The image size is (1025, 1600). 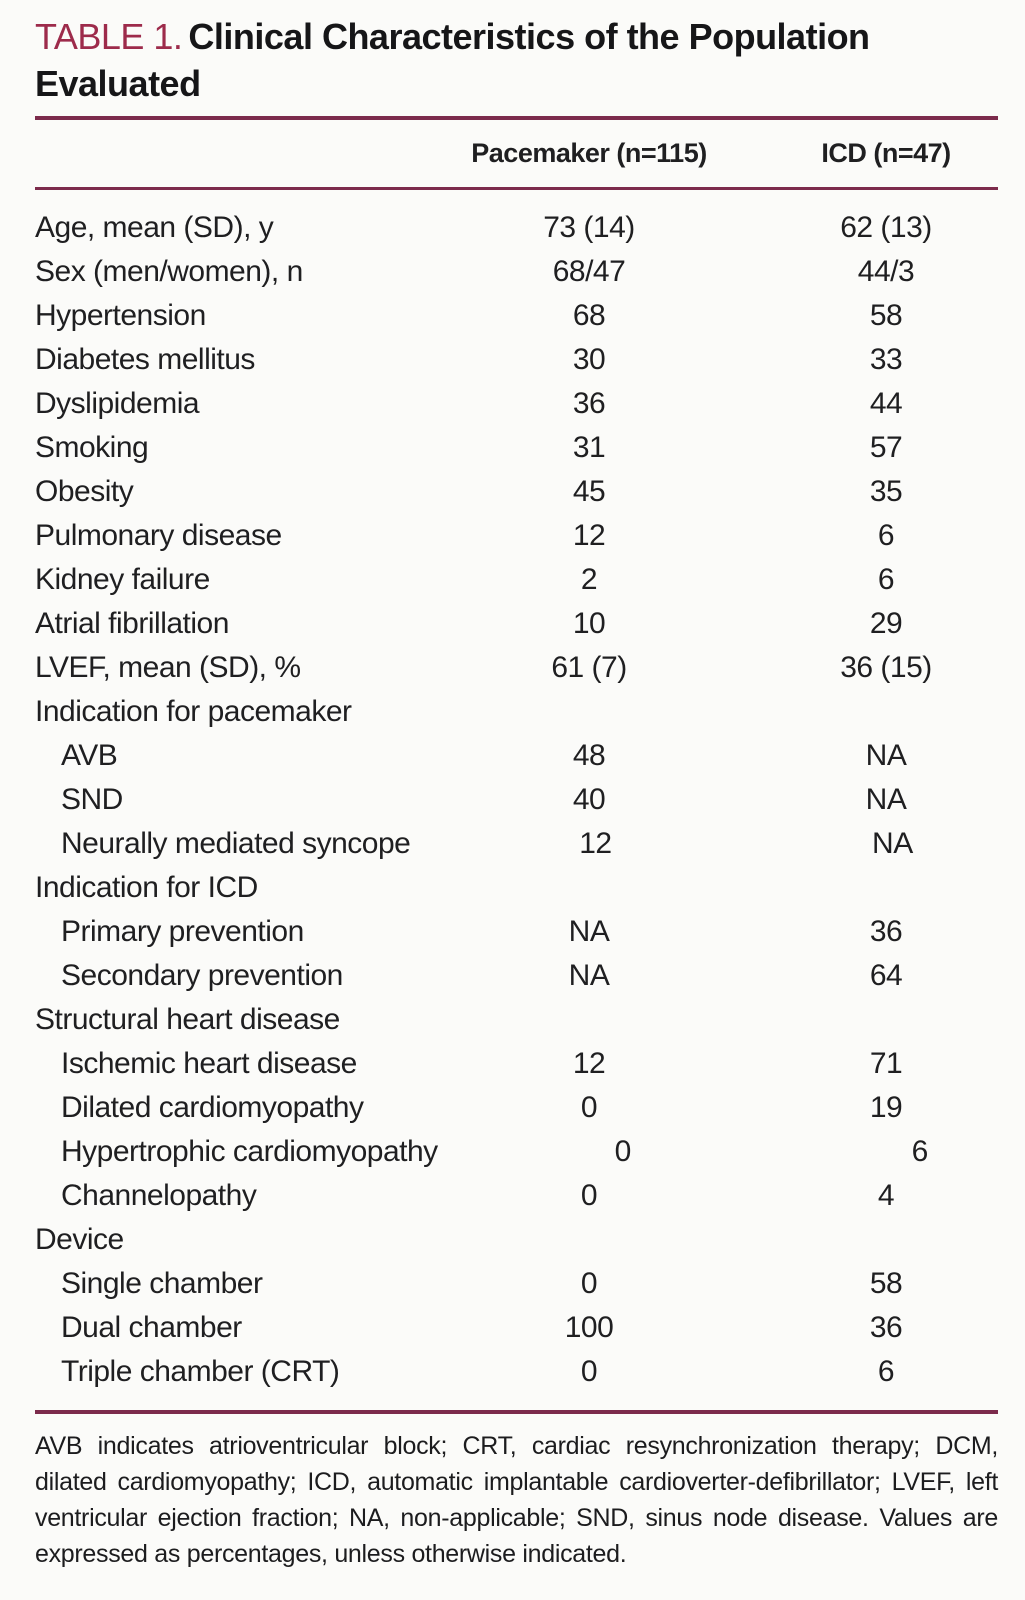 I want to click on table-row: Atrial fibrillation 10 29, so click(x=516, y=624).